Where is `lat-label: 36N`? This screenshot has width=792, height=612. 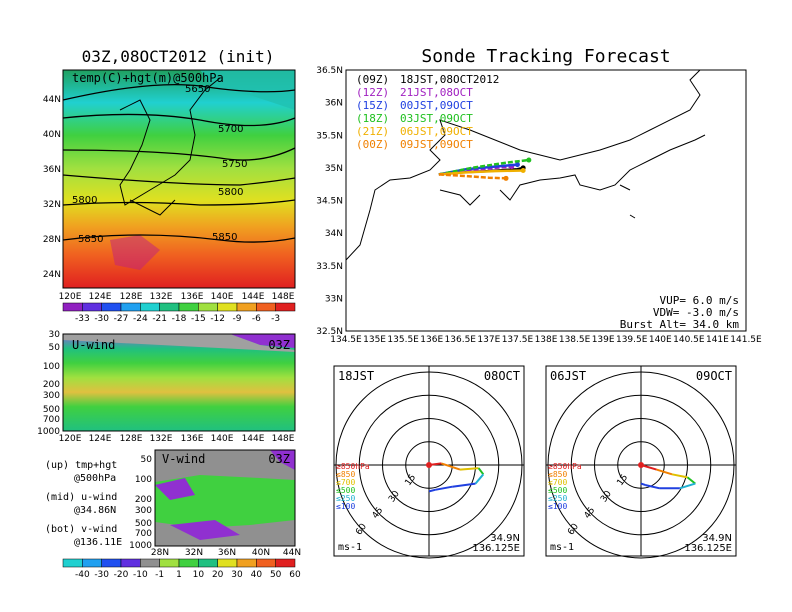 lat-label: 36N is located at coordinates (334, 104).